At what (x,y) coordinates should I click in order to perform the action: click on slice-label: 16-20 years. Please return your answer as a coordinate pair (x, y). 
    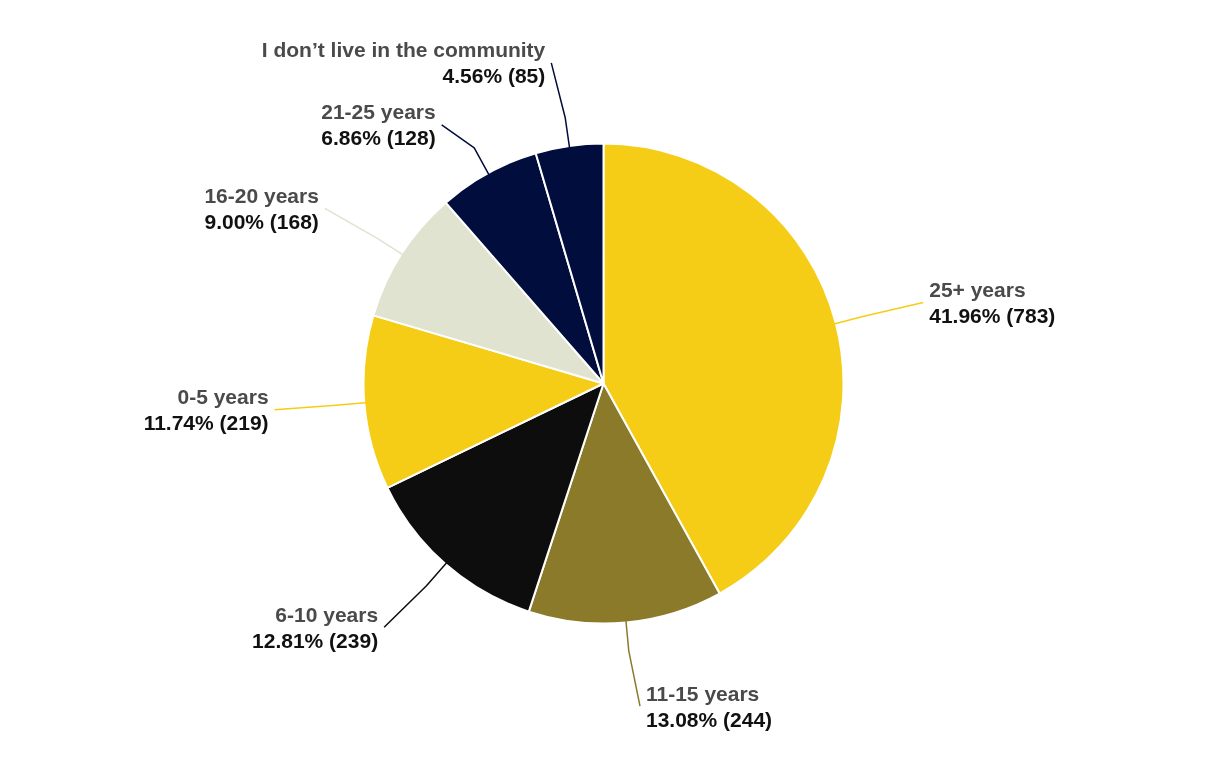
    Looking at the image, I should click on (261, 195).